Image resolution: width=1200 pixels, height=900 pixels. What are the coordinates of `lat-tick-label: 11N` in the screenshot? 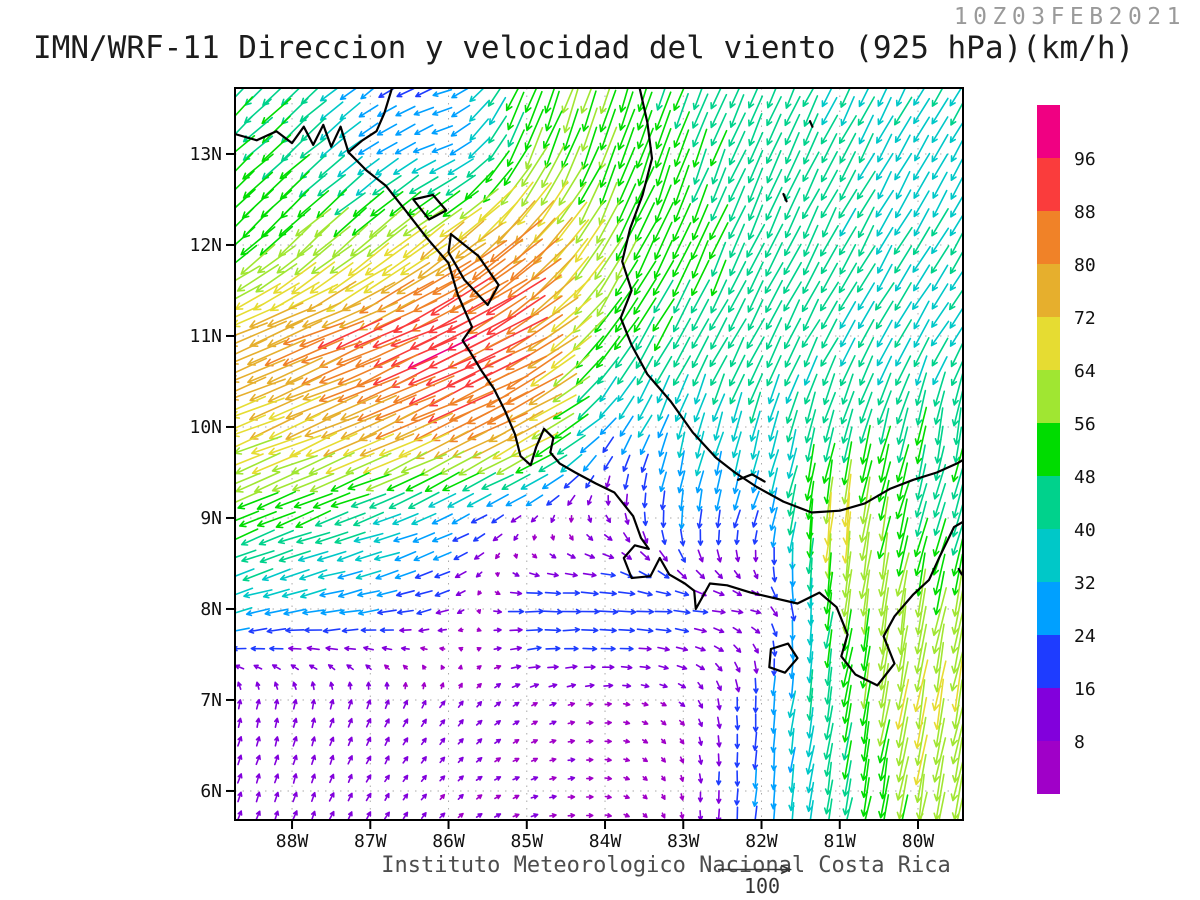 It's located at (205, 336).